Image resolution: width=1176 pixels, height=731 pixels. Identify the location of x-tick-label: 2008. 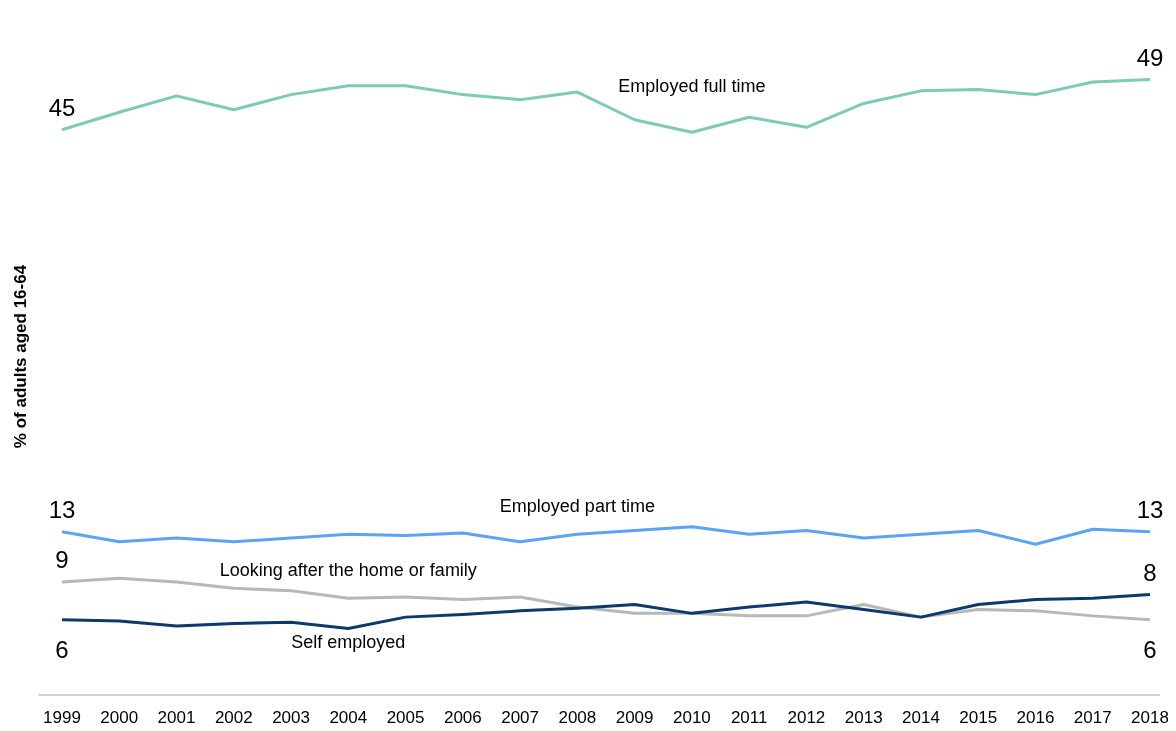
(577, 718).